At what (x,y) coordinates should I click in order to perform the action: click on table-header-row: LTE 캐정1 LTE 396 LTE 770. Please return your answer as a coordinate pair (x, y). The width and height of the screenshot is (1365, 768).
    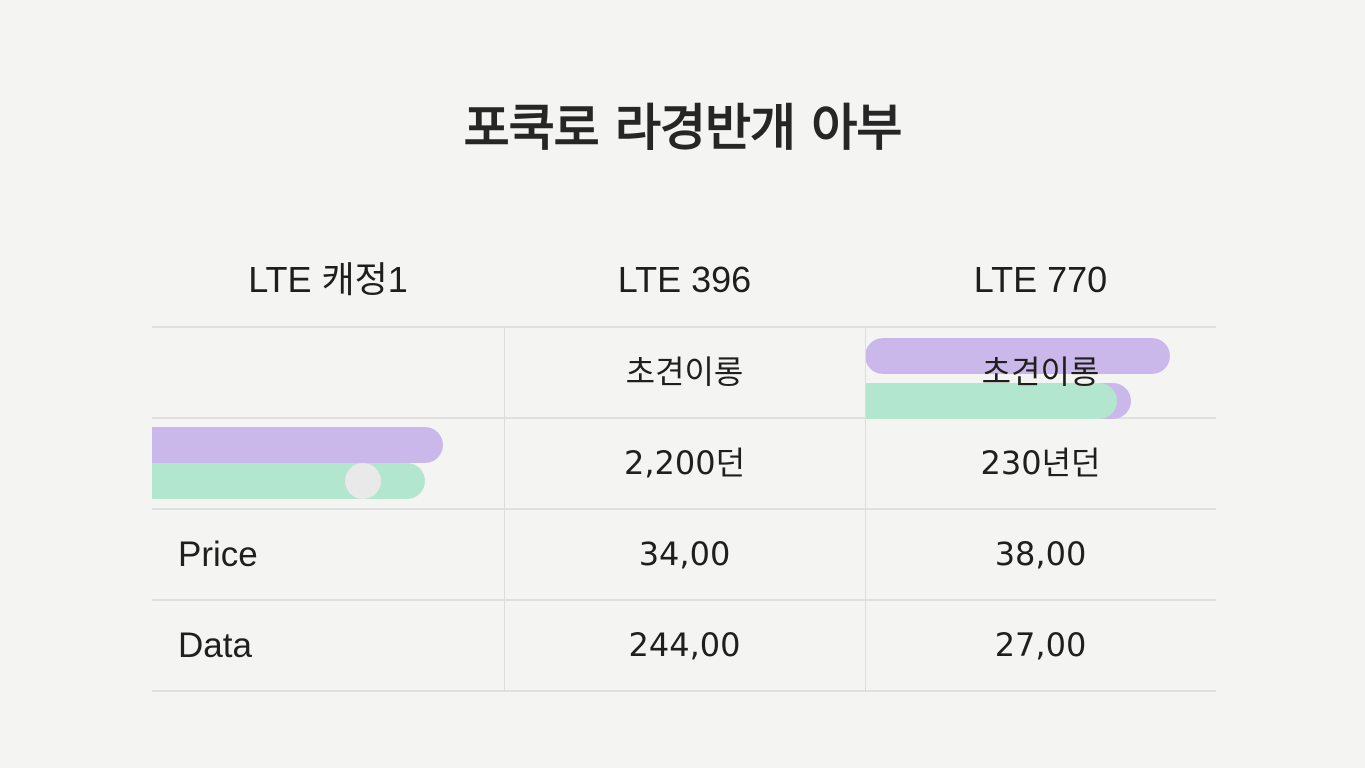
    Looking at the image, I should click on (684, 283).